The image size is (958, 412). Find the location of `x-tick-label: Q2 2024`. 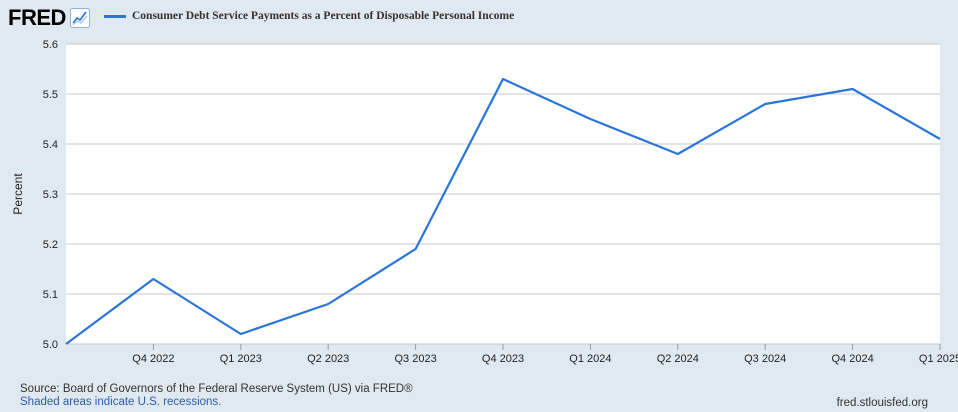

x-tick-label: Q2 2024 is located at coordinates (678, 359).